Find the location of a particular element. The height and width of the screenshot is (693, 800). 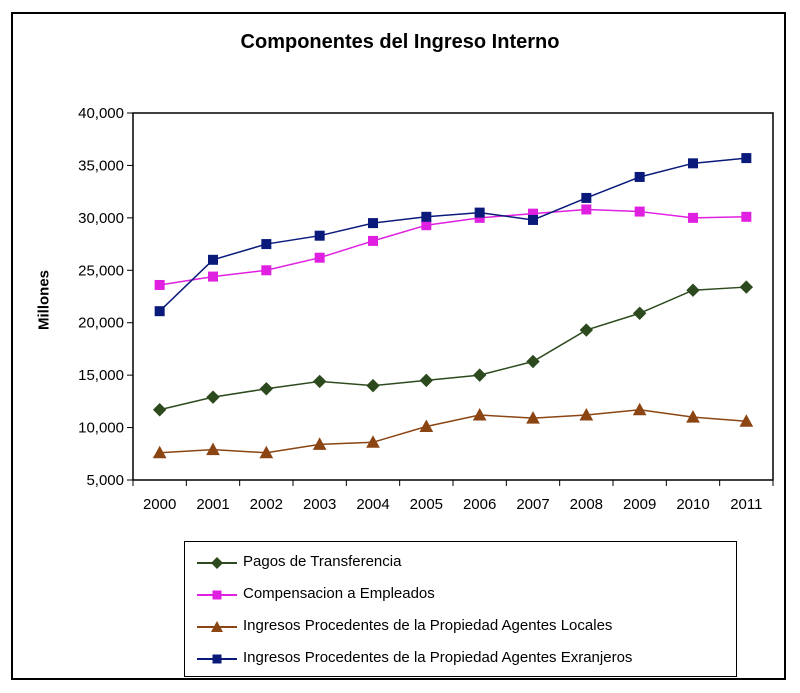

legend-item: Compensacion a Empleados is located at coordinates (460, 595).